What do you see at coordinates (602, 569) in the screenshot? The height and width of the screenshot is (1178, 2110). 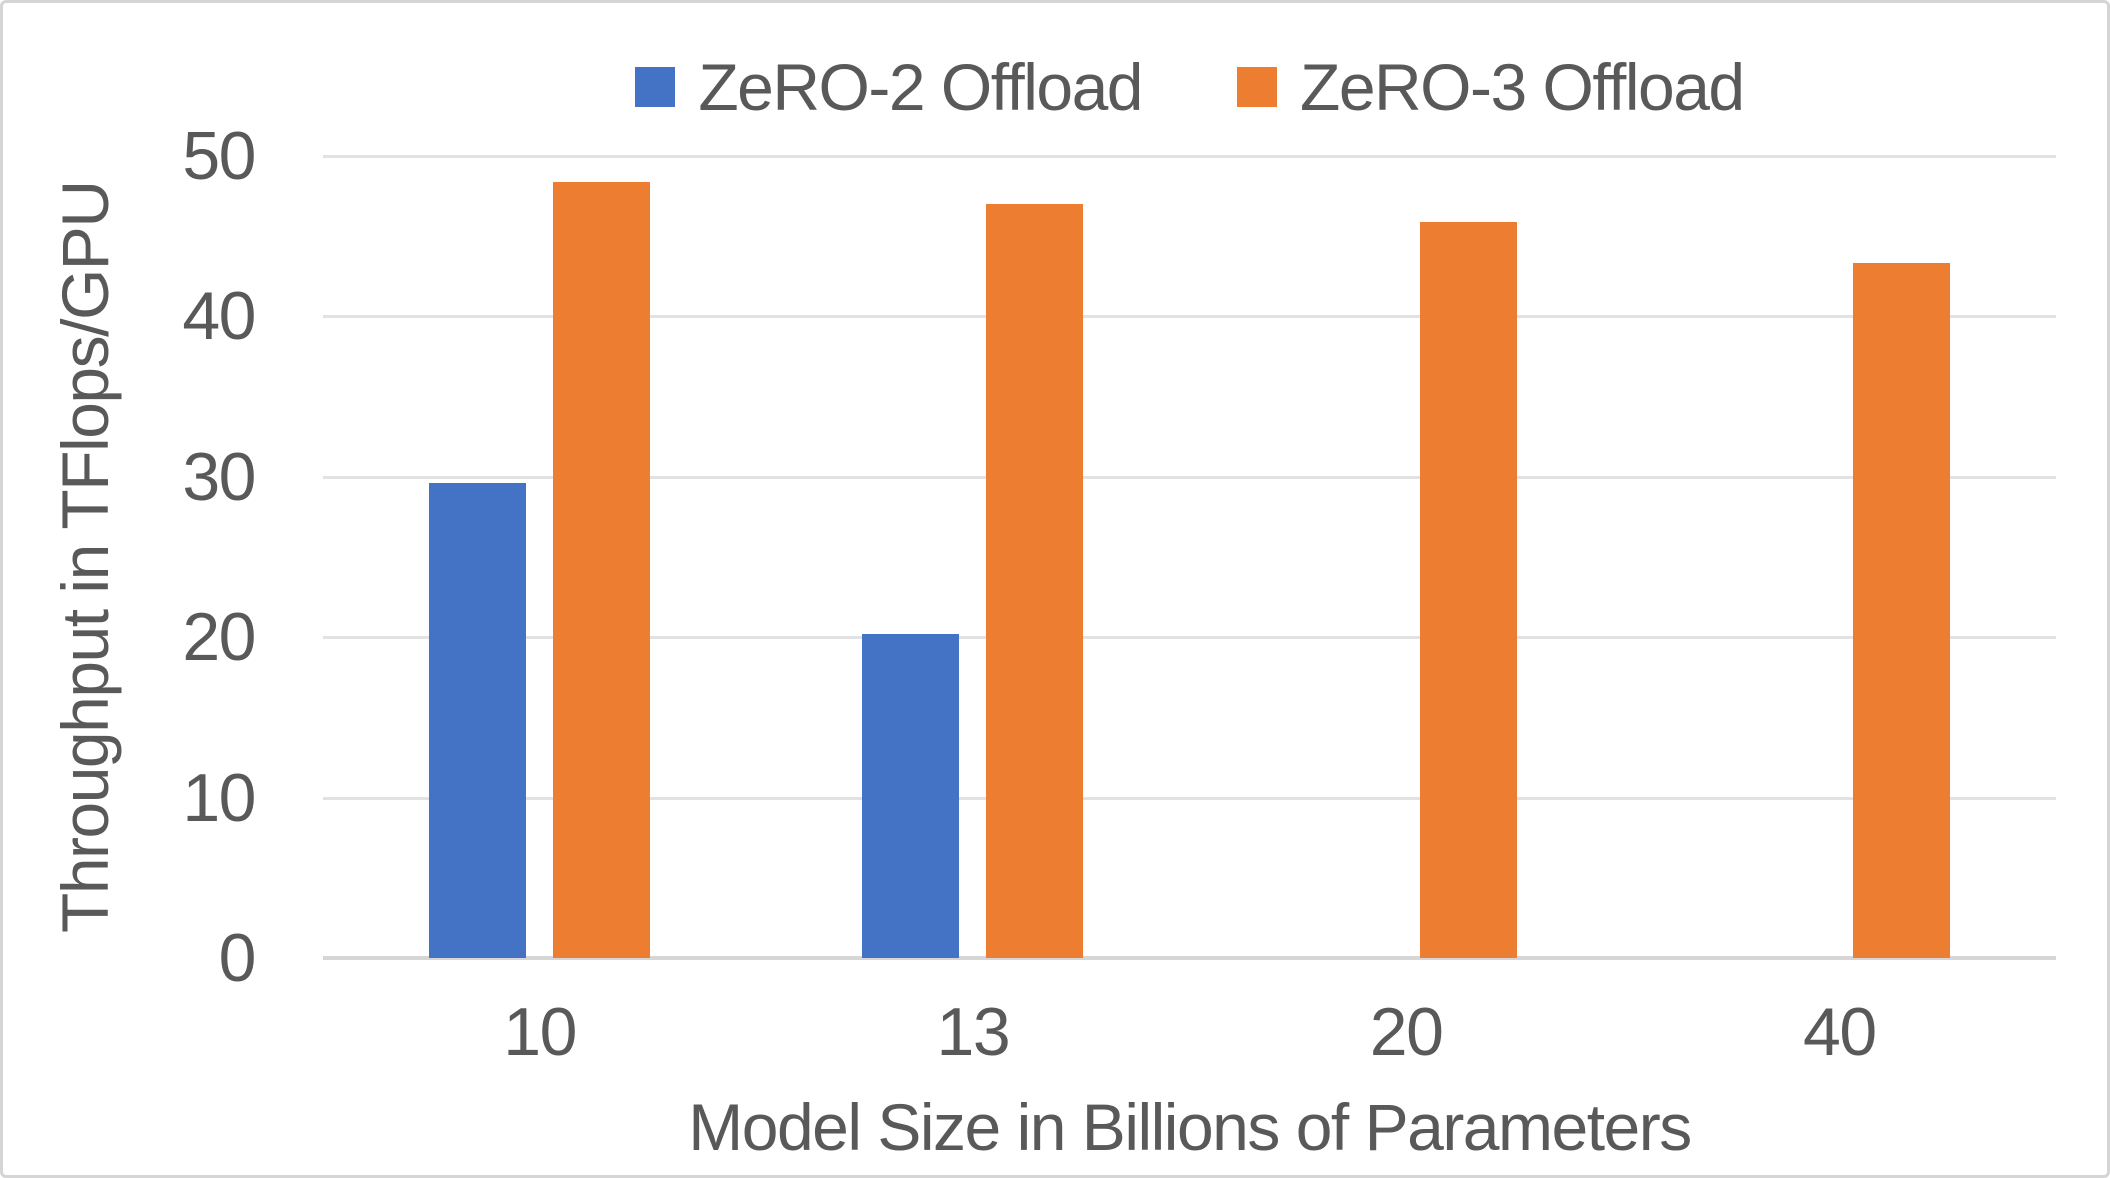 I see `bar-zero-3-offload-10b` at bounding box center [602, 569].